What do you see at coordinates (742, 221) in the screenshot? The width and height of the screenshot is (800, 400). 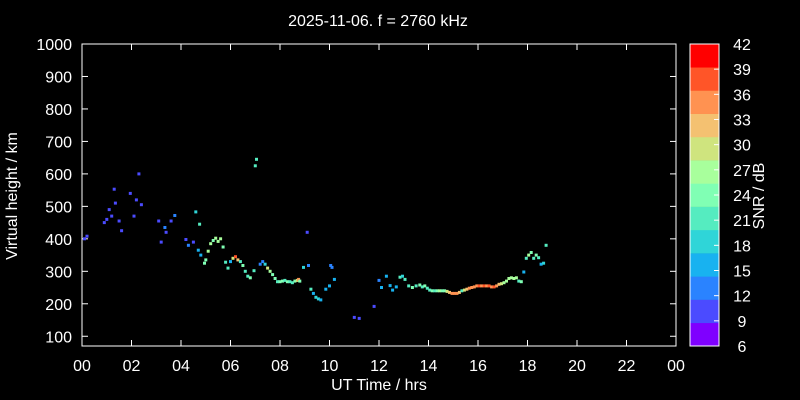 I see `colorbar-tick-label: 21` at bounding box center [742, 221].